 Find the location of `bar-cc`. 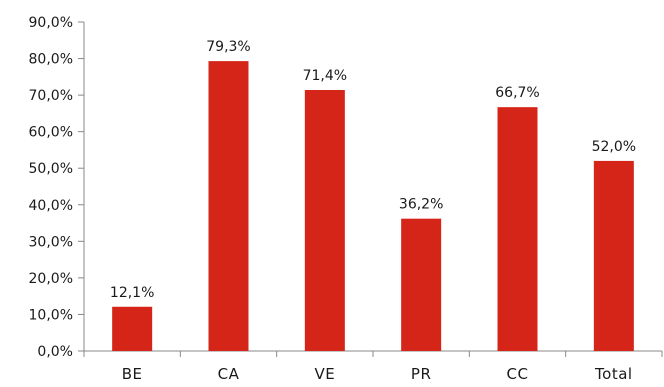

bar-cc is located at coordinates (517, 229).